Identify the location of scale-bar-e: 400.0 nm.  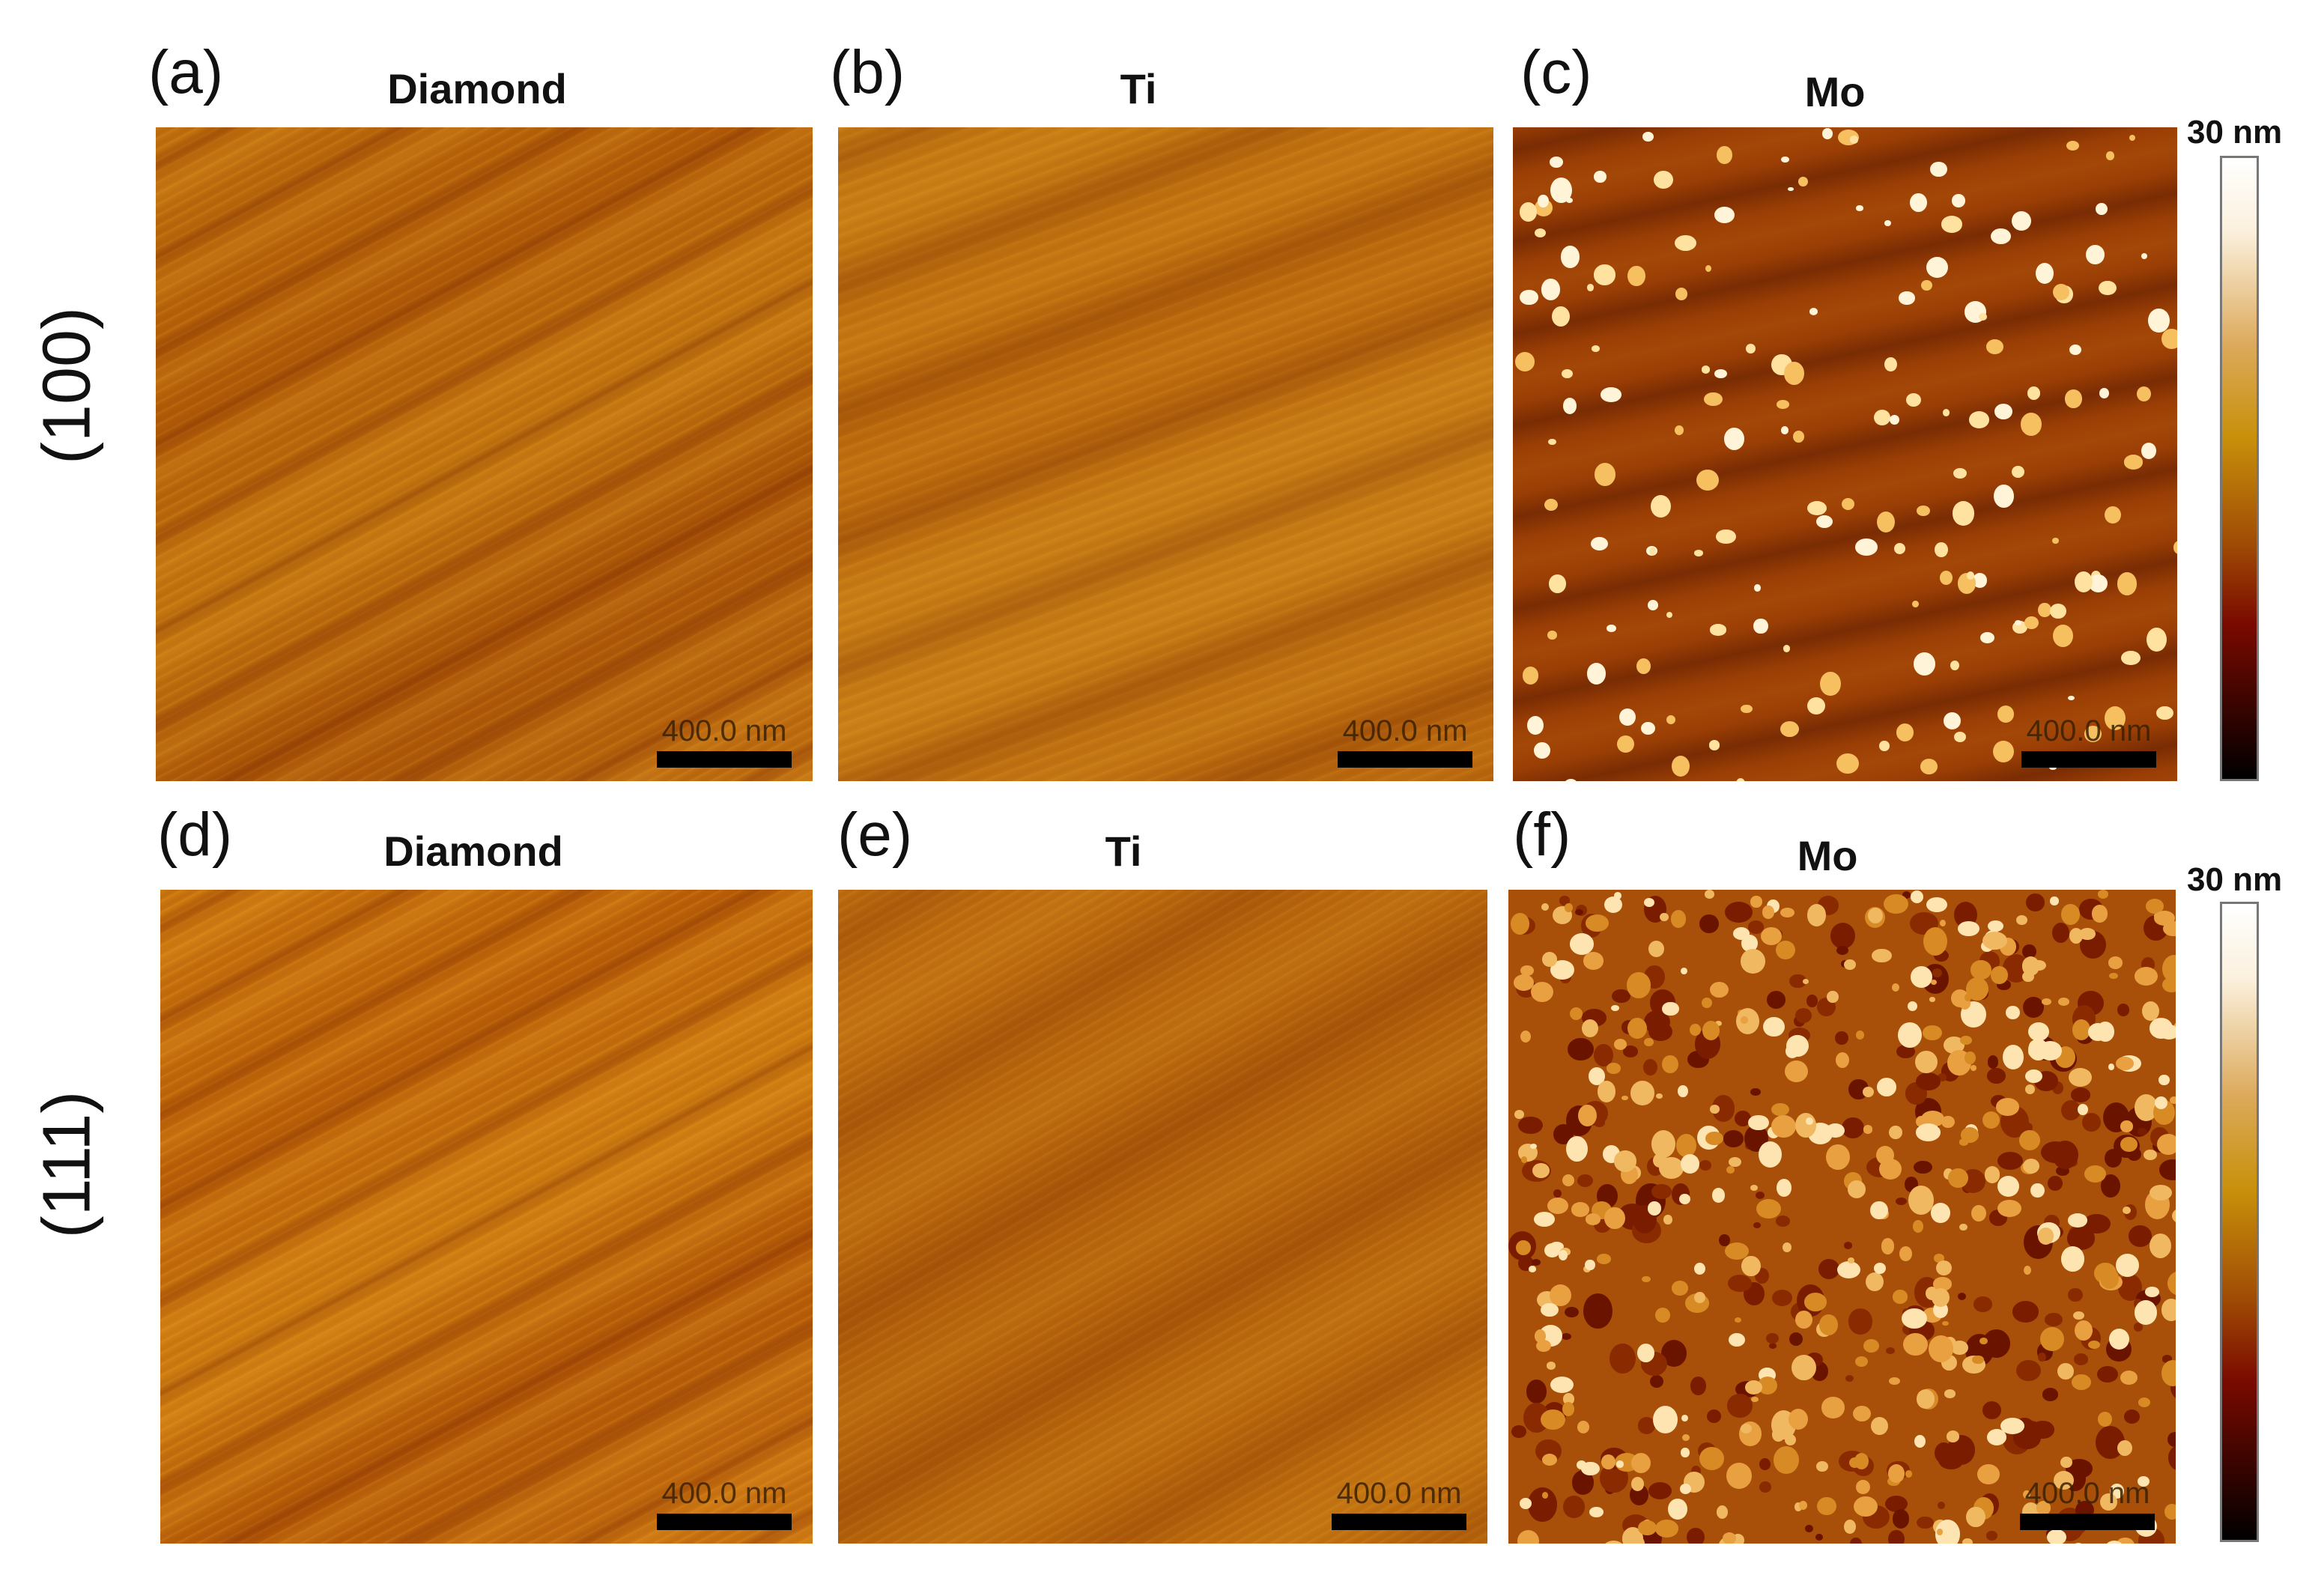
(1399, 1503).